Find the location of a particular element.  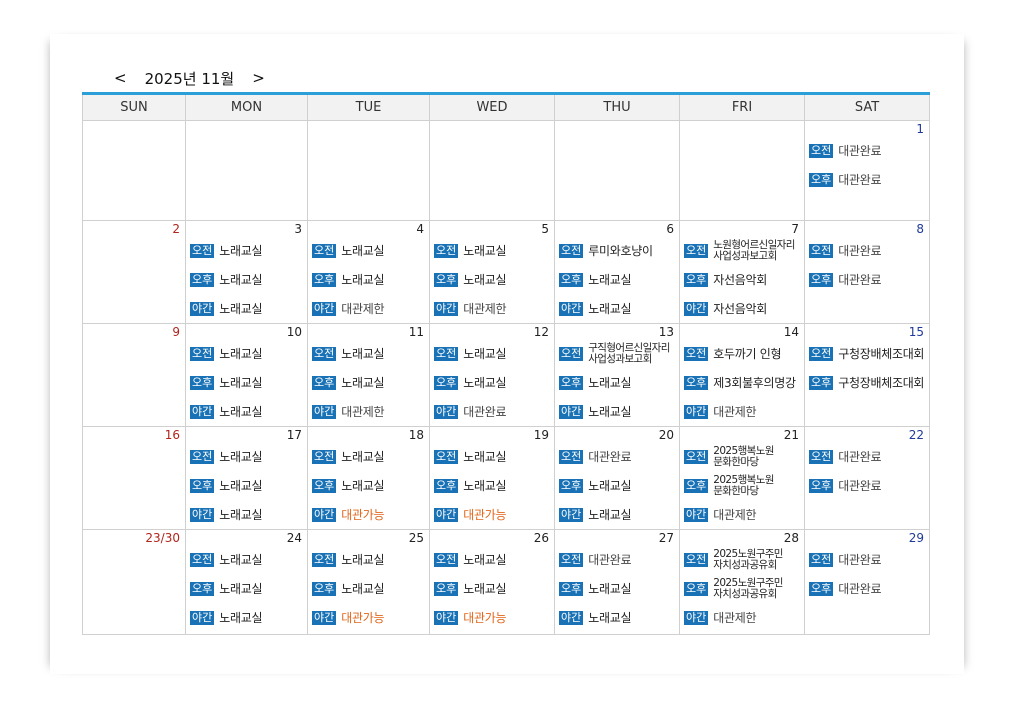

time-slot: 오후 제3회불후의명강 is located at coordinates (742, 382).